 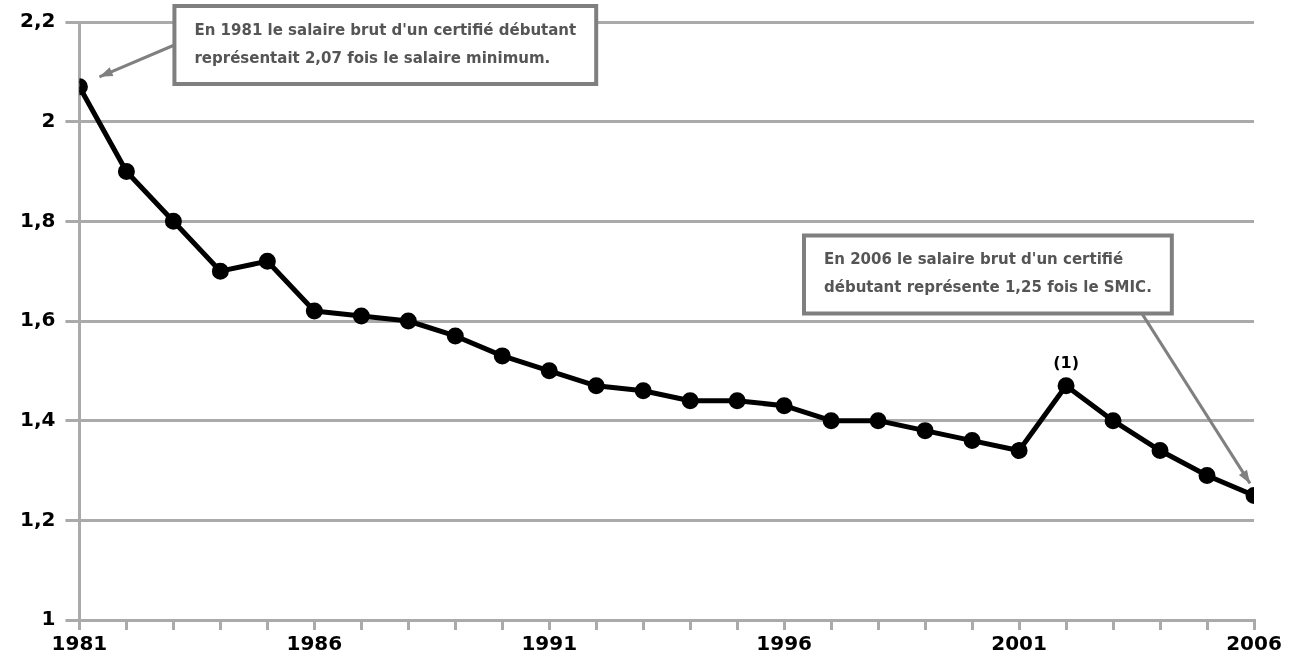 I want to click on x-tick-label: 1981, so click(x=79, y=643).